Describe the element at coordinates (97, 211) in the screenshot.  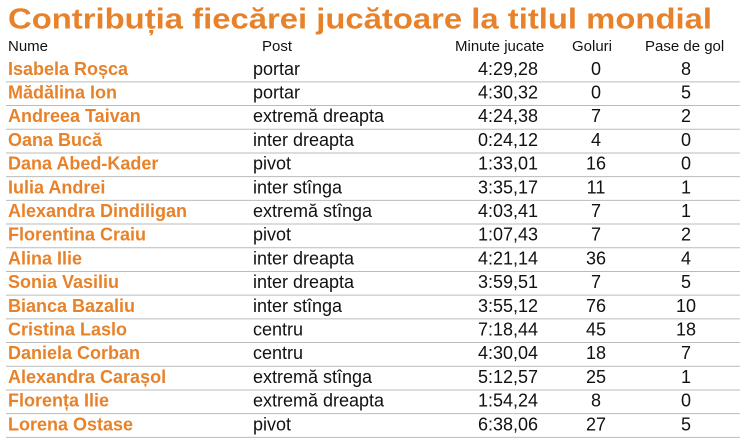
I see `player-name: Alexandra Dindiligan` at that location.